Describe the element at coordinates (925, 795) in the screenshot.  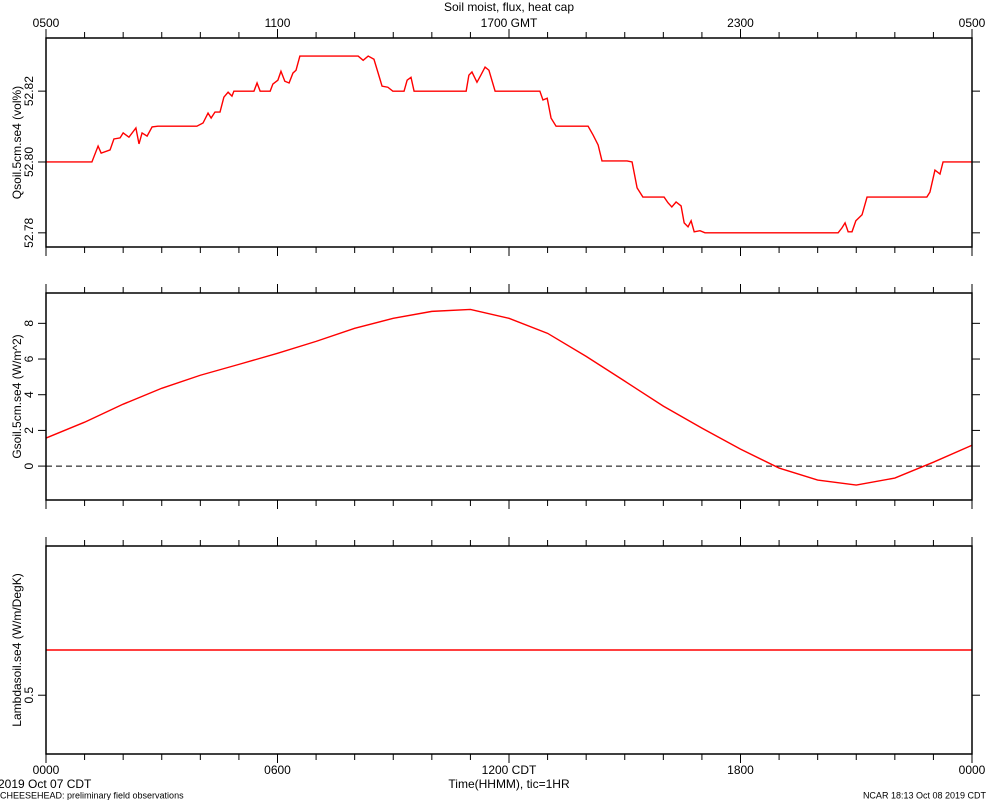
I see `footer-right: NCAR 18:13 Oct 08 2019 CDT` at that location.